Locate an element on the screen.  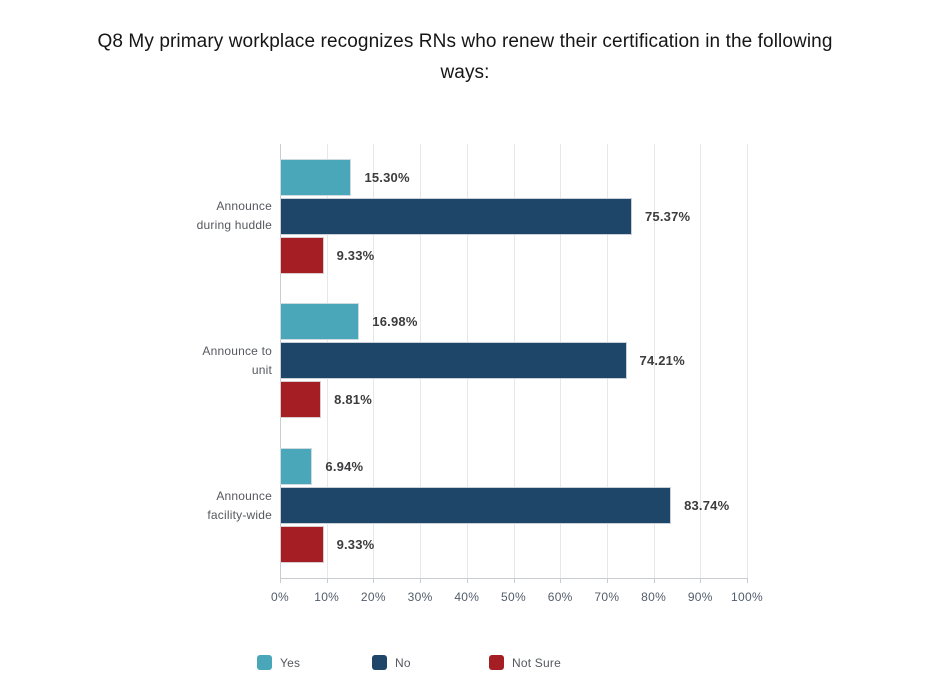
x-tick-label: 60% is located at coordinates (560, 597).